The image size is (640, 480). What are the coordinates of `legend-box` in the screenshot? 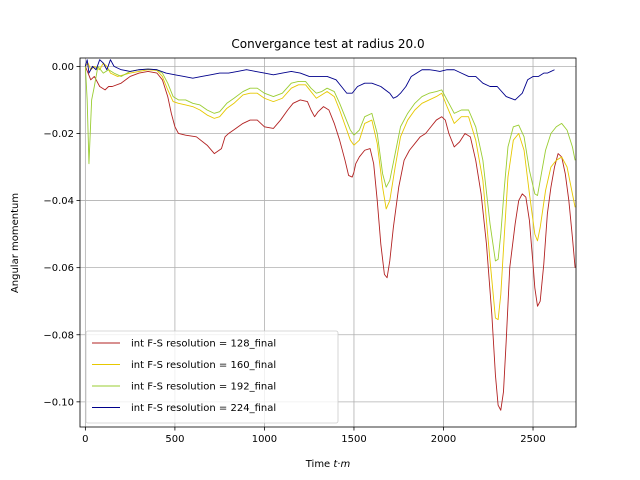 It's located at (212, 377).